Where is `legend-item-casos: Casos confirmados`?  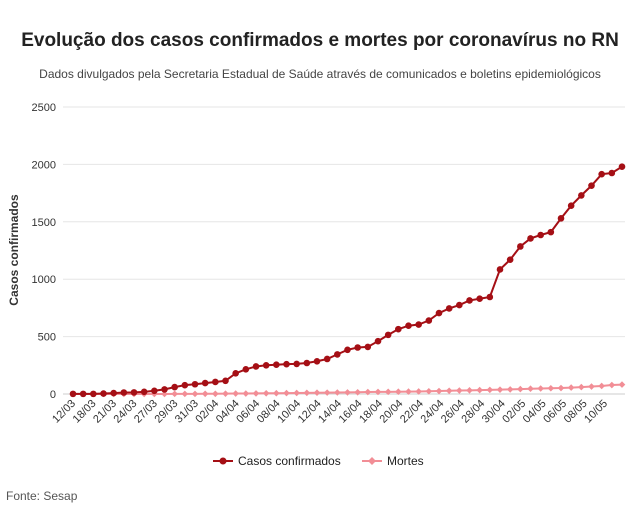 legend-item-casos: Casos confirmados is located at coordinates (277, 461).